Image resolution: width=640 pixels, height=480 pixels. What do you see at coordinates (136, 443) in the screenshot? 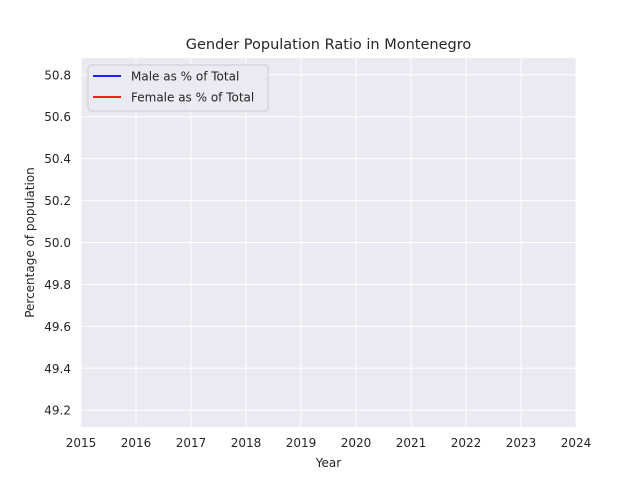
I see `x-tick-label: 2016` at bounding box center [136, 443].